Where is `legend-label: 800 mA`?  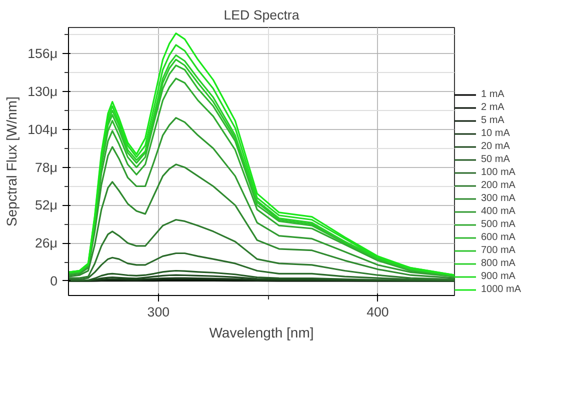
legend-label: 800 mA is located at coordinates (498, 263).